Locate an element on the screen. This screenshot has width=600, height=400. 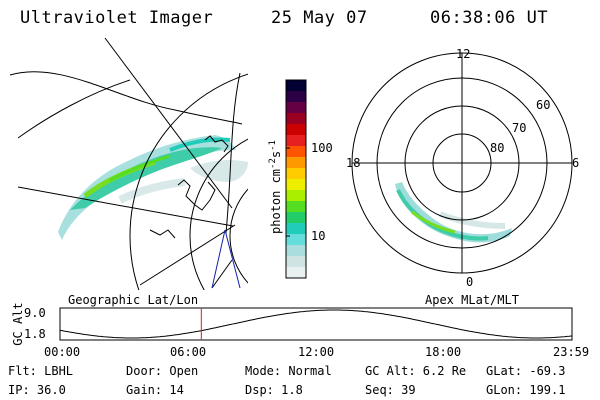
glon-info: GLon: 199.1 is located at coordinates (526, 390).